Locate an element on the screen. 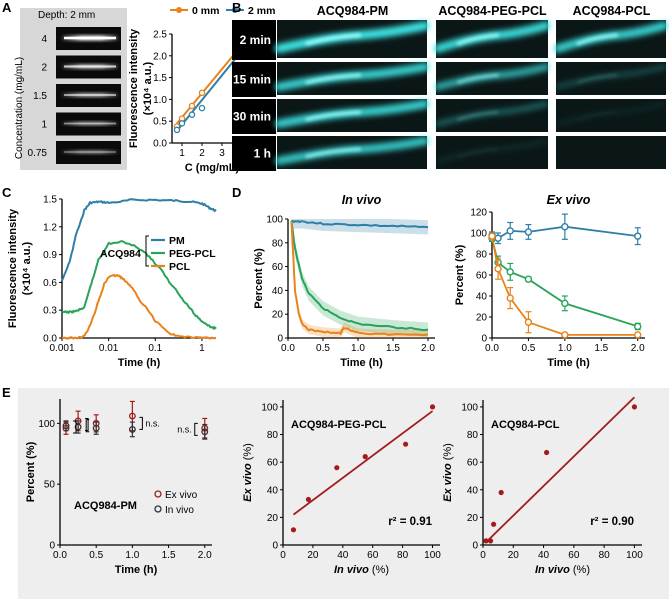 This screenshot has height=601, width=669. y-axis-label-line: (×10⁴ a.u.) is located at coordinates (27, 268).